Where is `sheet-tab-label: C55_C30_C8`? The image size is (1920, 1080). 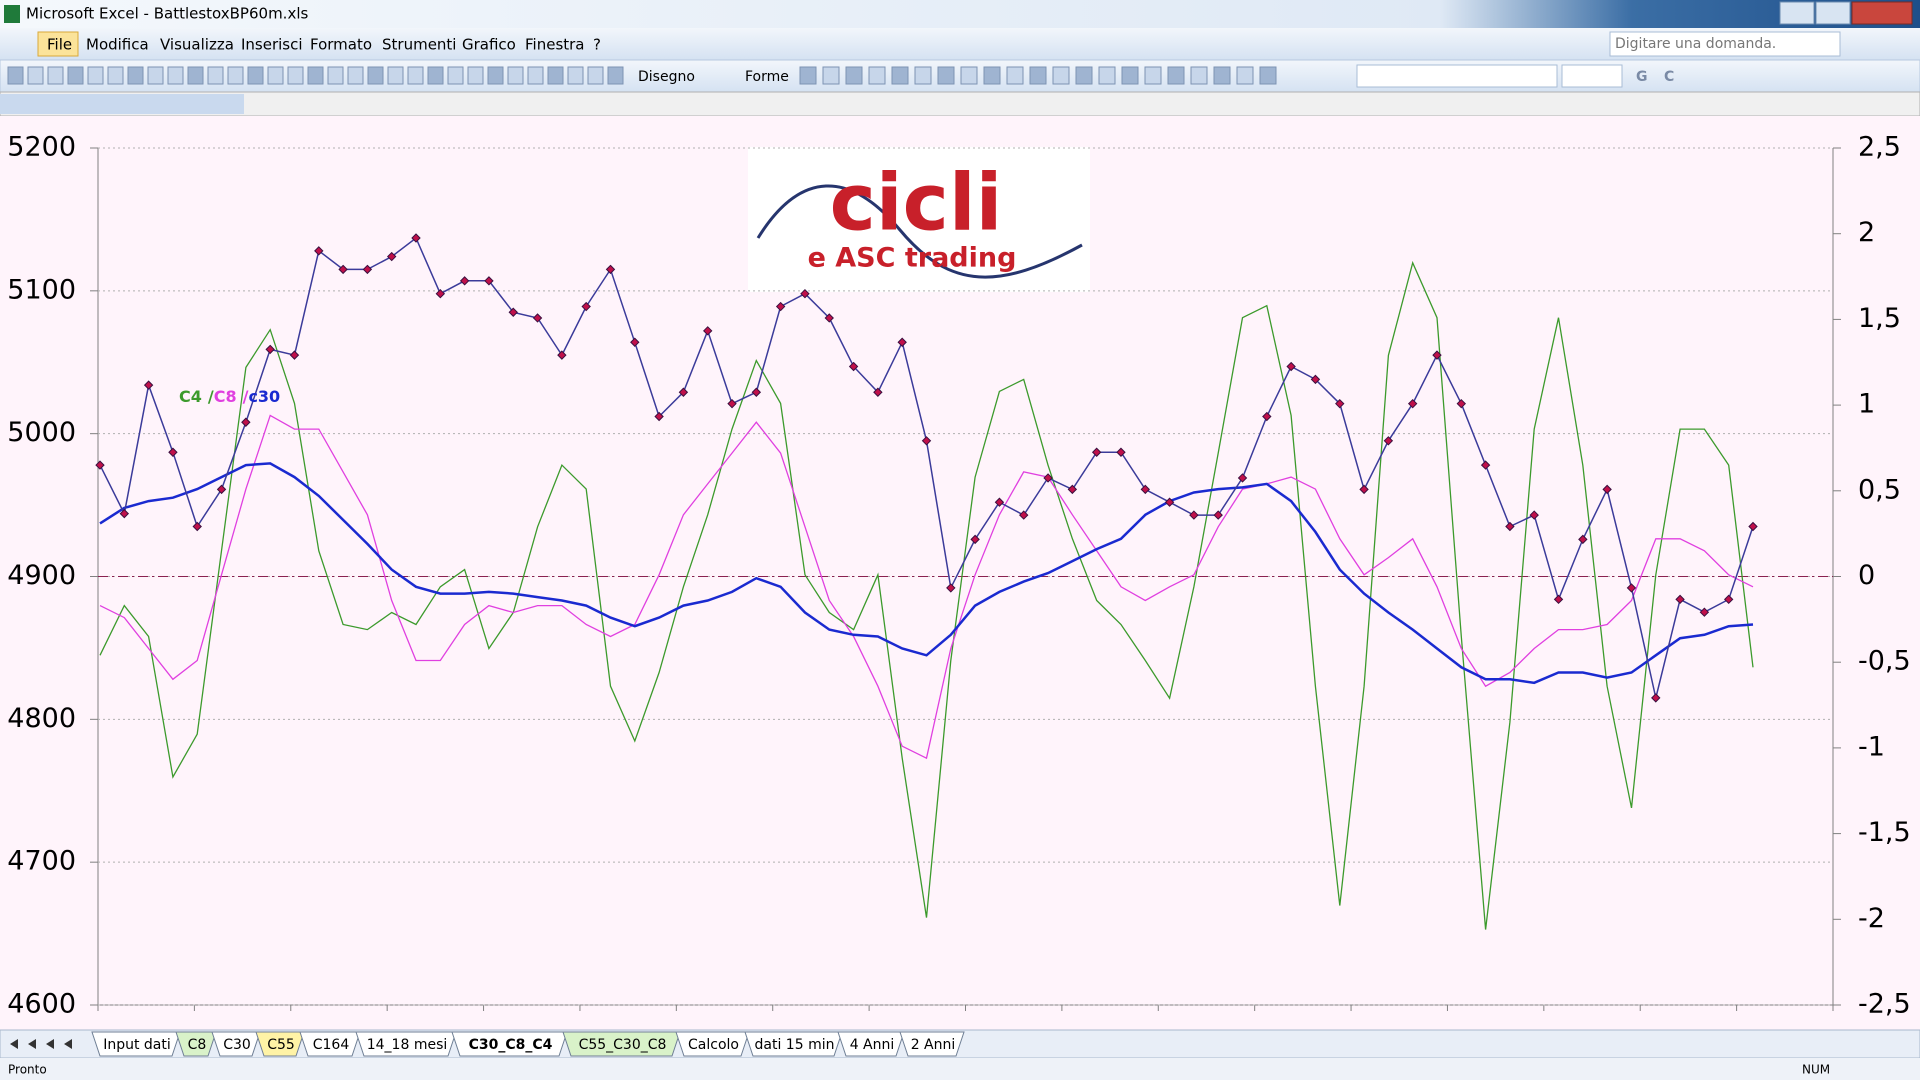 sheet-tab-label: C55_C30_C8 is located at coordinates (623, 1045).